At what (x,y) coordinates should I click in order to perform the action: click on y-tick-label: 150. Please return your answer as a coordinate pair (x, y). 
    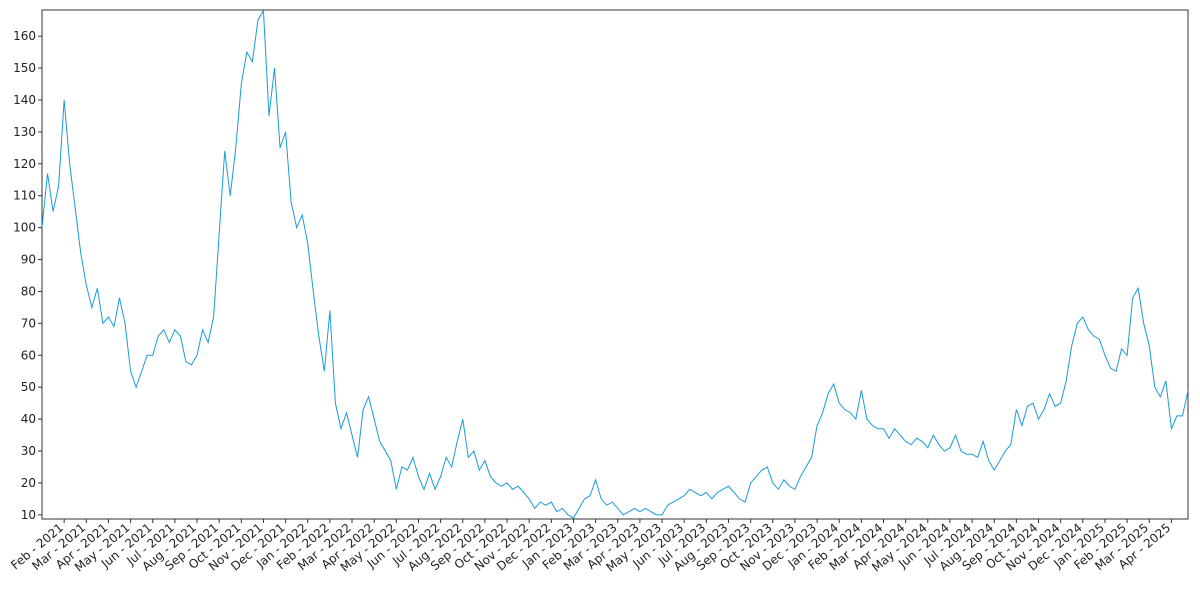
    Looking at the image, I should click on (24, 68).